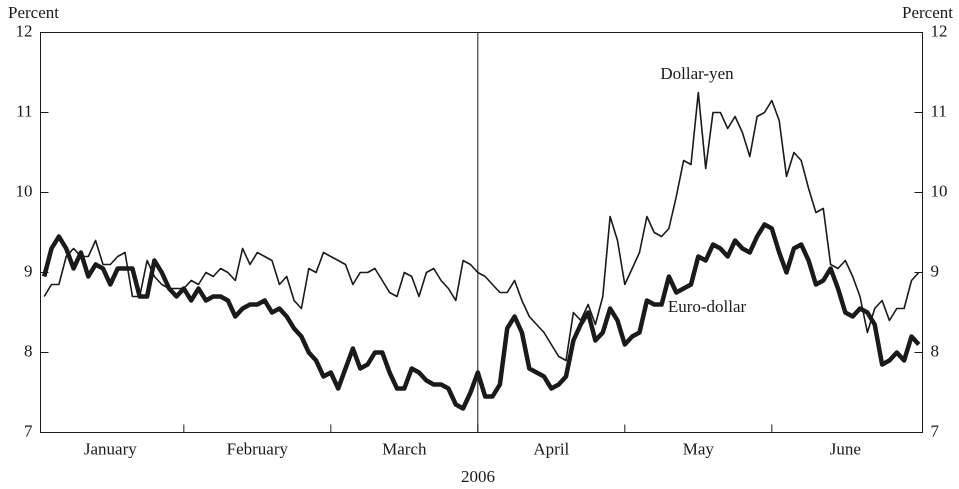  What do you see at coordinates (24, 30) in the screenshot?
I see `y-tick-label: 12` at bounding box center [24, 30].